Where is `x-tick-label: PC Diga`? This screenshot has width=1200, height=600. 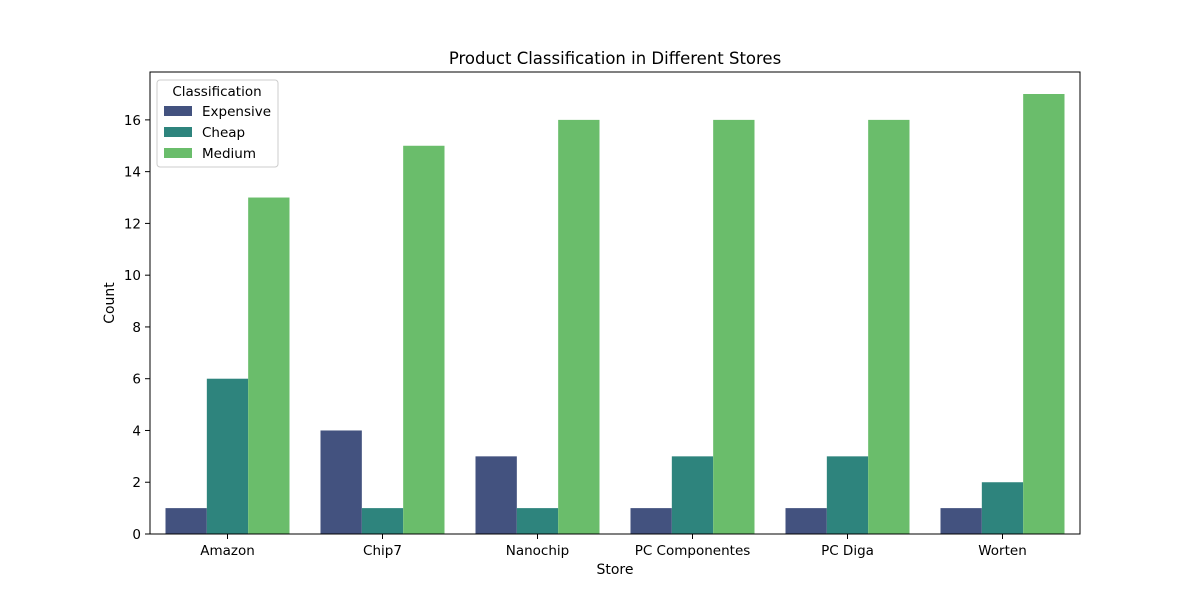 x-tick-label: PC Diga is located at coordinates (847, 551).